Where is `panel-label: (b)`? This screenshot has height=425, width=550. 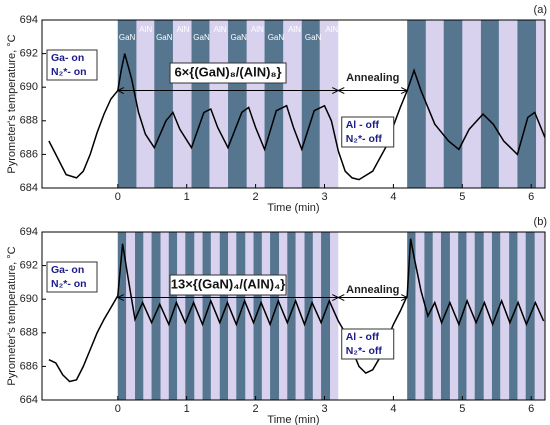 panel-label: (b) is located at coordinates (540, 222).